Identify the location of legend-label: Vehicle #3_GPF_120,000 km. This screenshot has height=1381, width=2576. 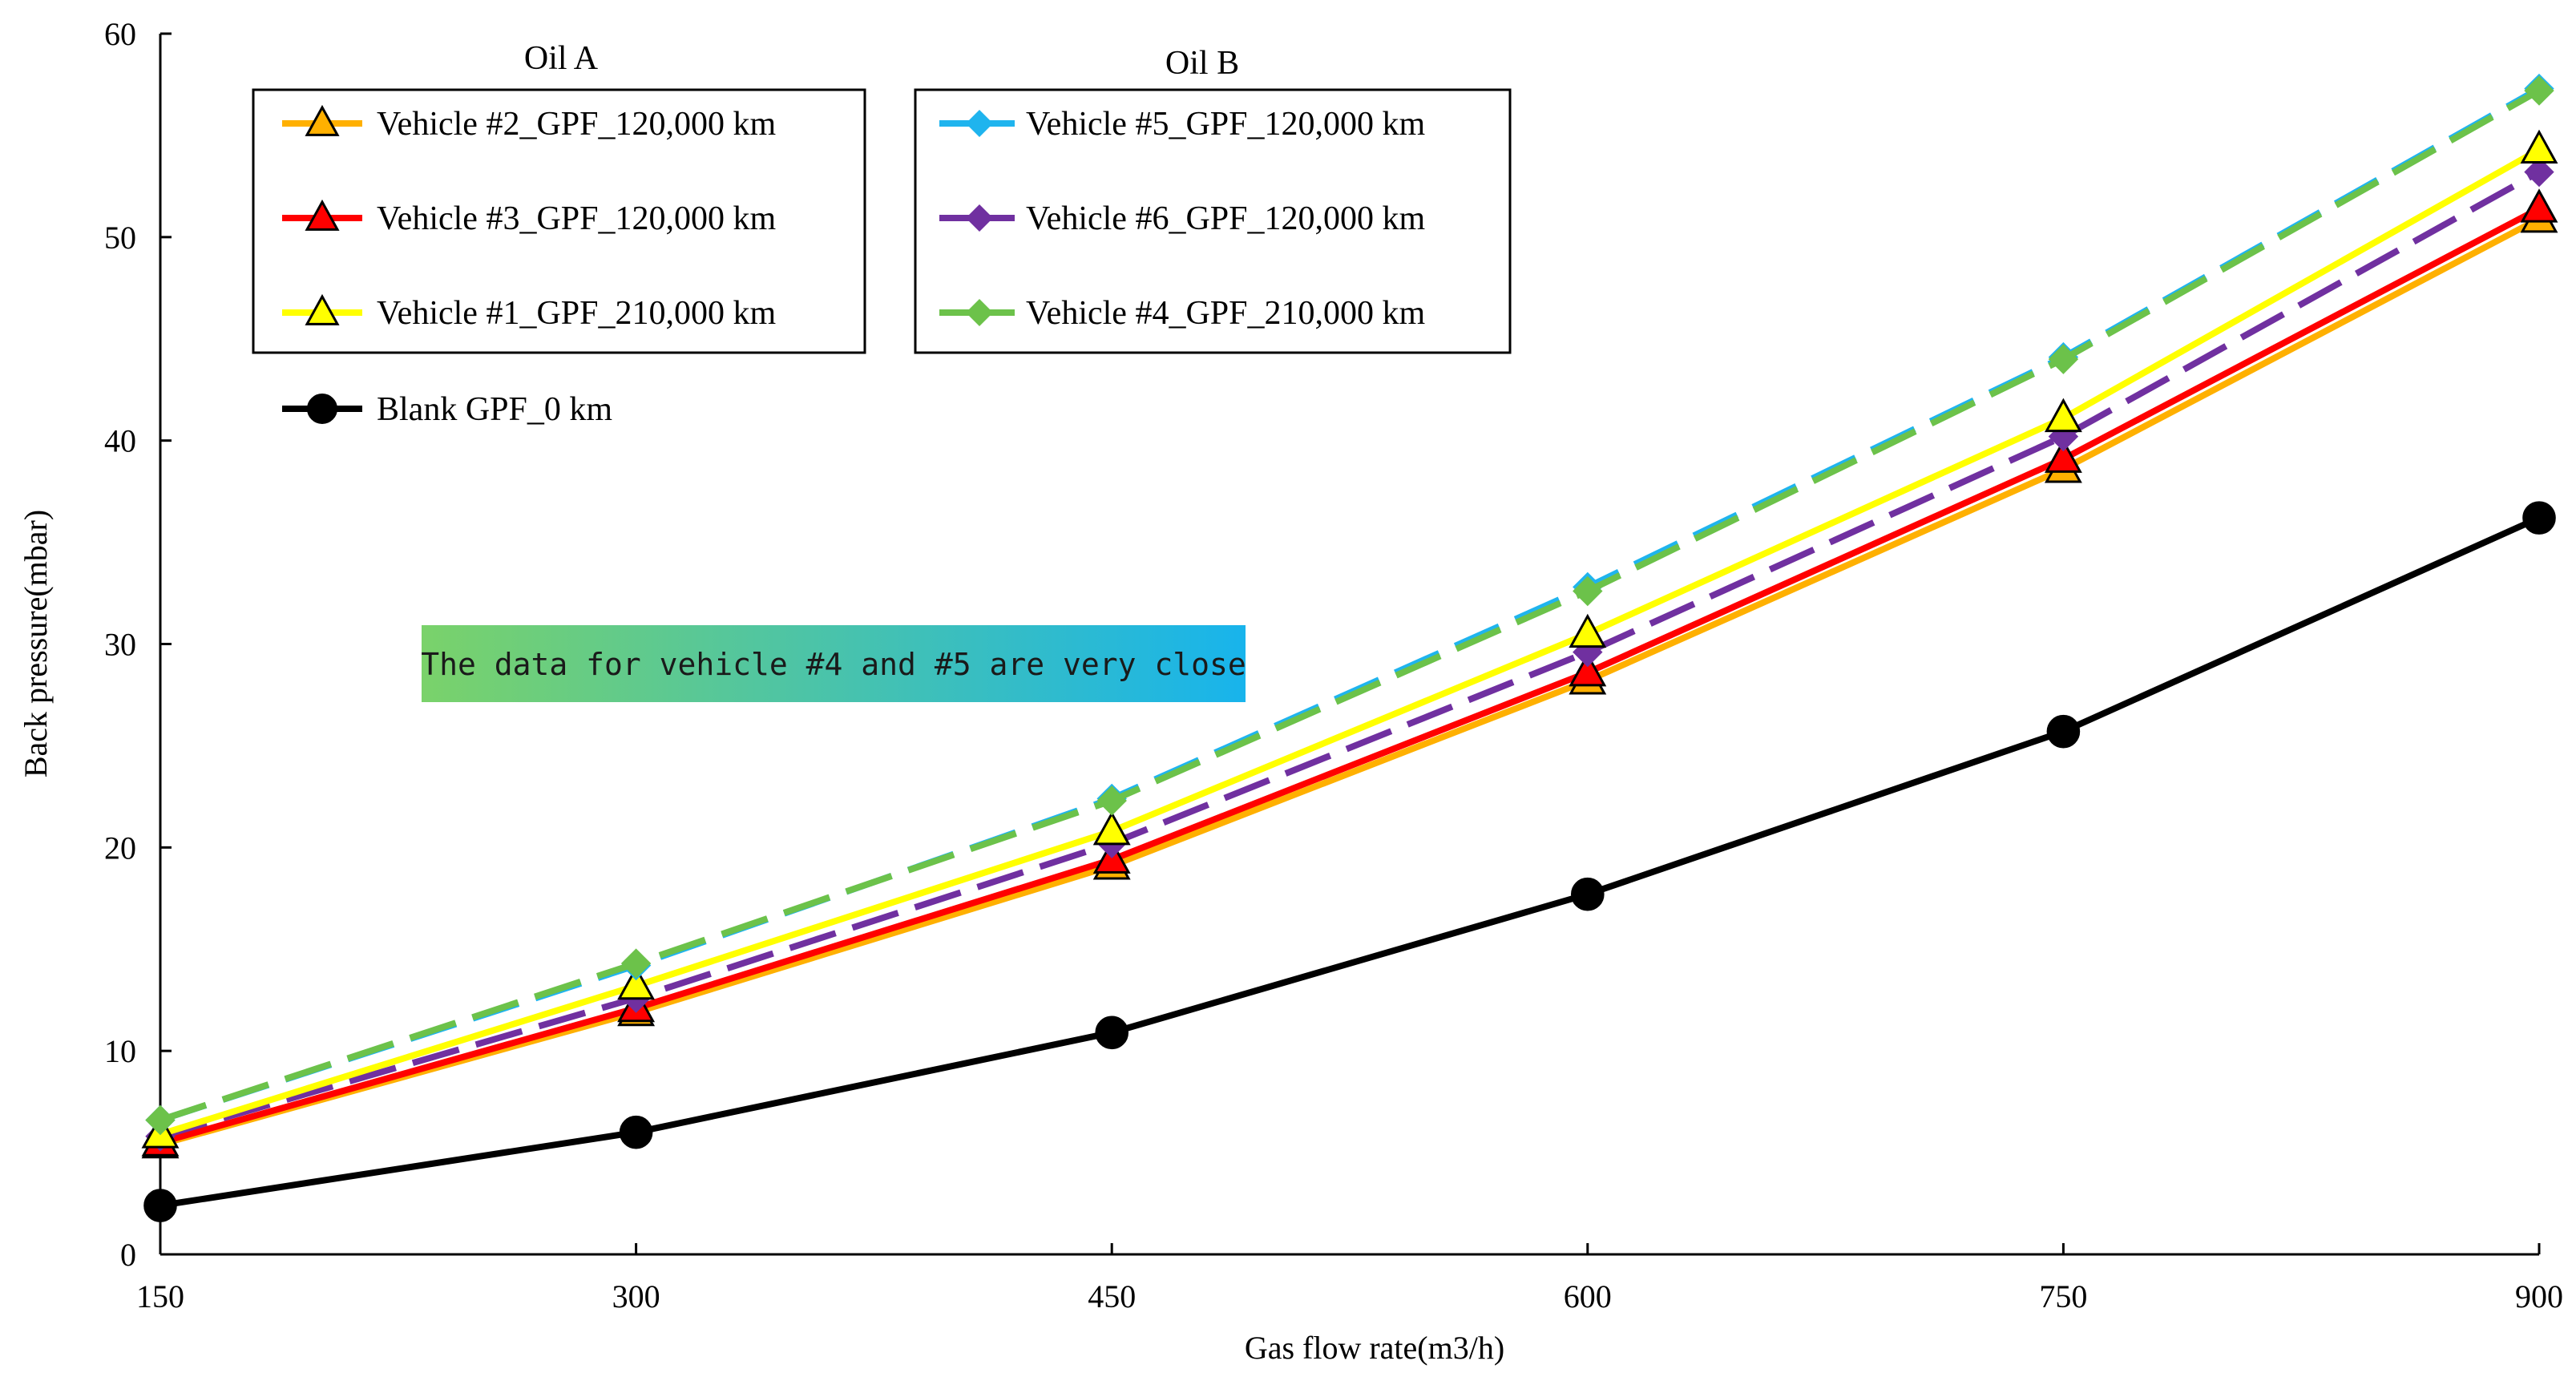
(576, 218).